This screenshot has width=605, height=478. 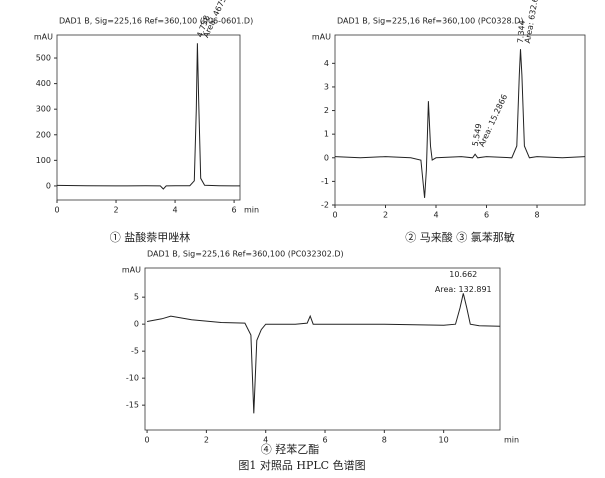 I want to click on y-tick-label: -10, so click(x=132, y=378).